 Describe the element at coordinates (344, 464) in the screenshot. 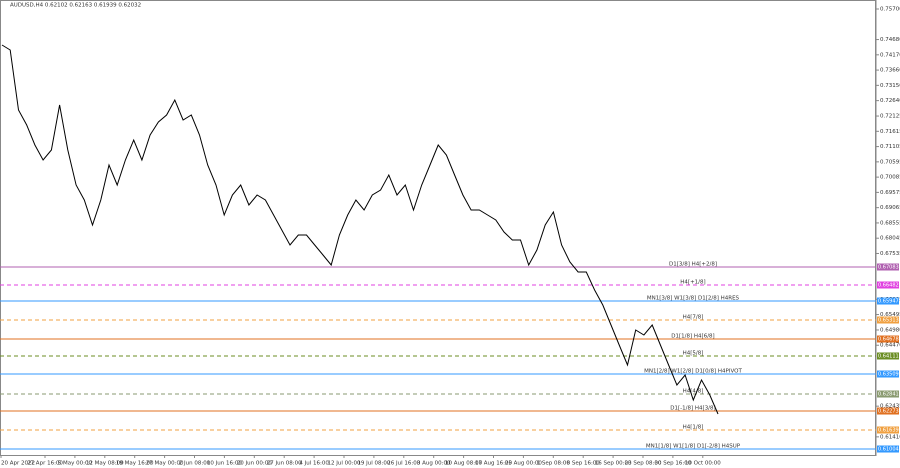

I see `x-tick-label: 12 Jul 00:00` at that location.